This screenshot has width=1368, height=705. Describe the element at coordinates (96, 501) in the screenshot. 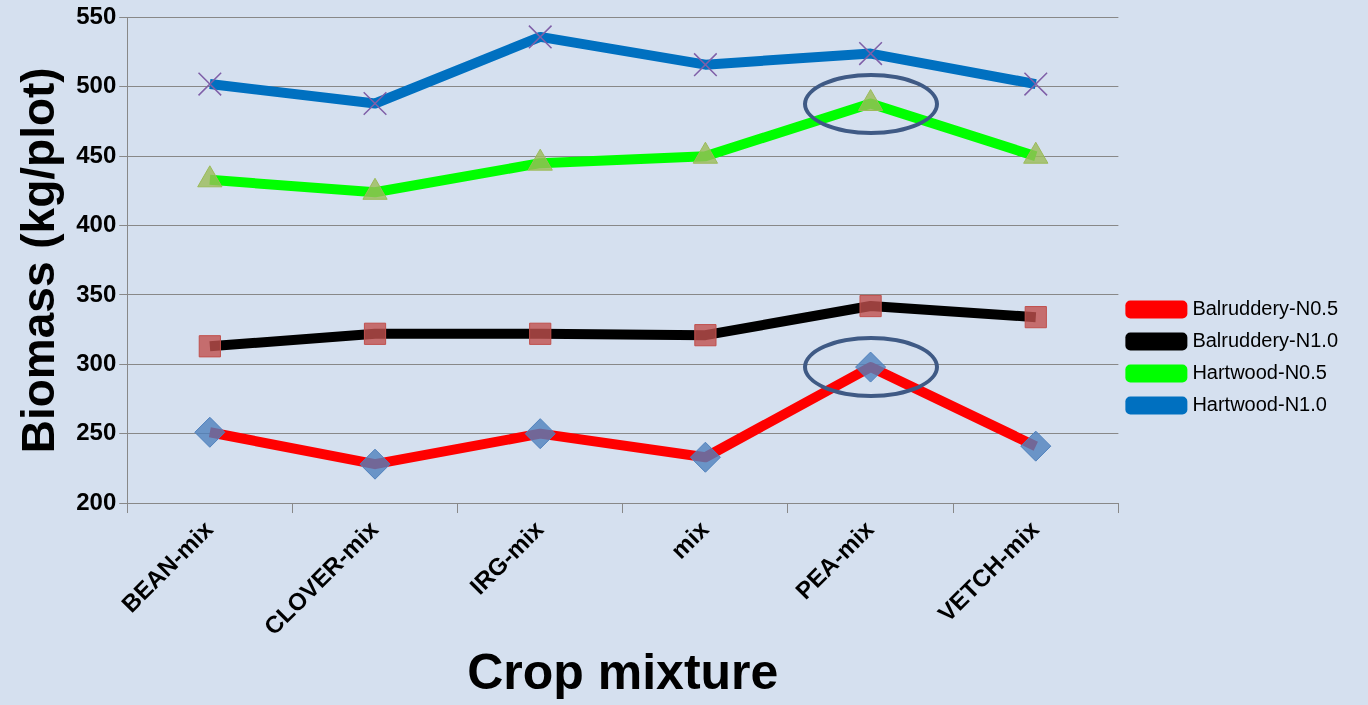

I see `y-tick-label: 200` at that location.